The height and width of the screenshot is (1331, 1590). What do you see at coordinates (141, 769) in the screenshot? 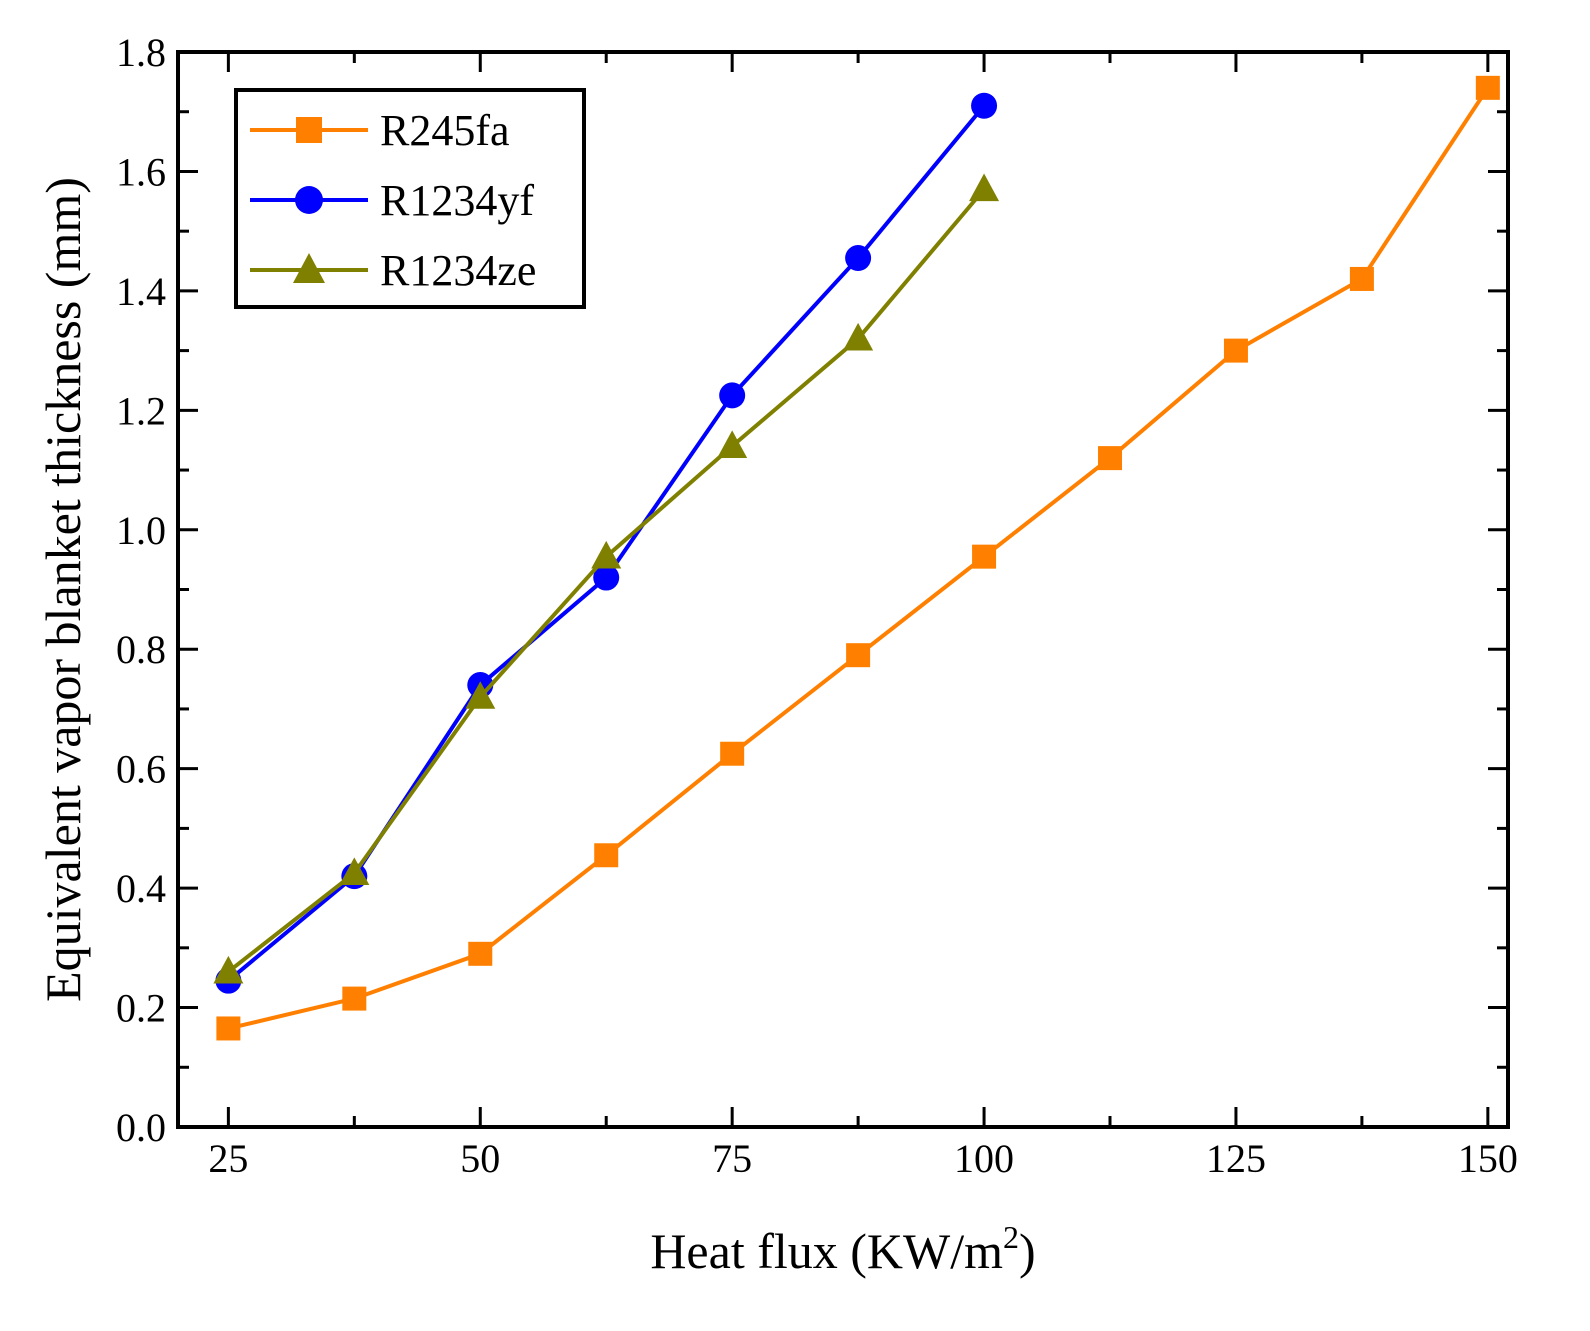
I see `y-tick-label: 0.6` at bounding box center [141, 769].